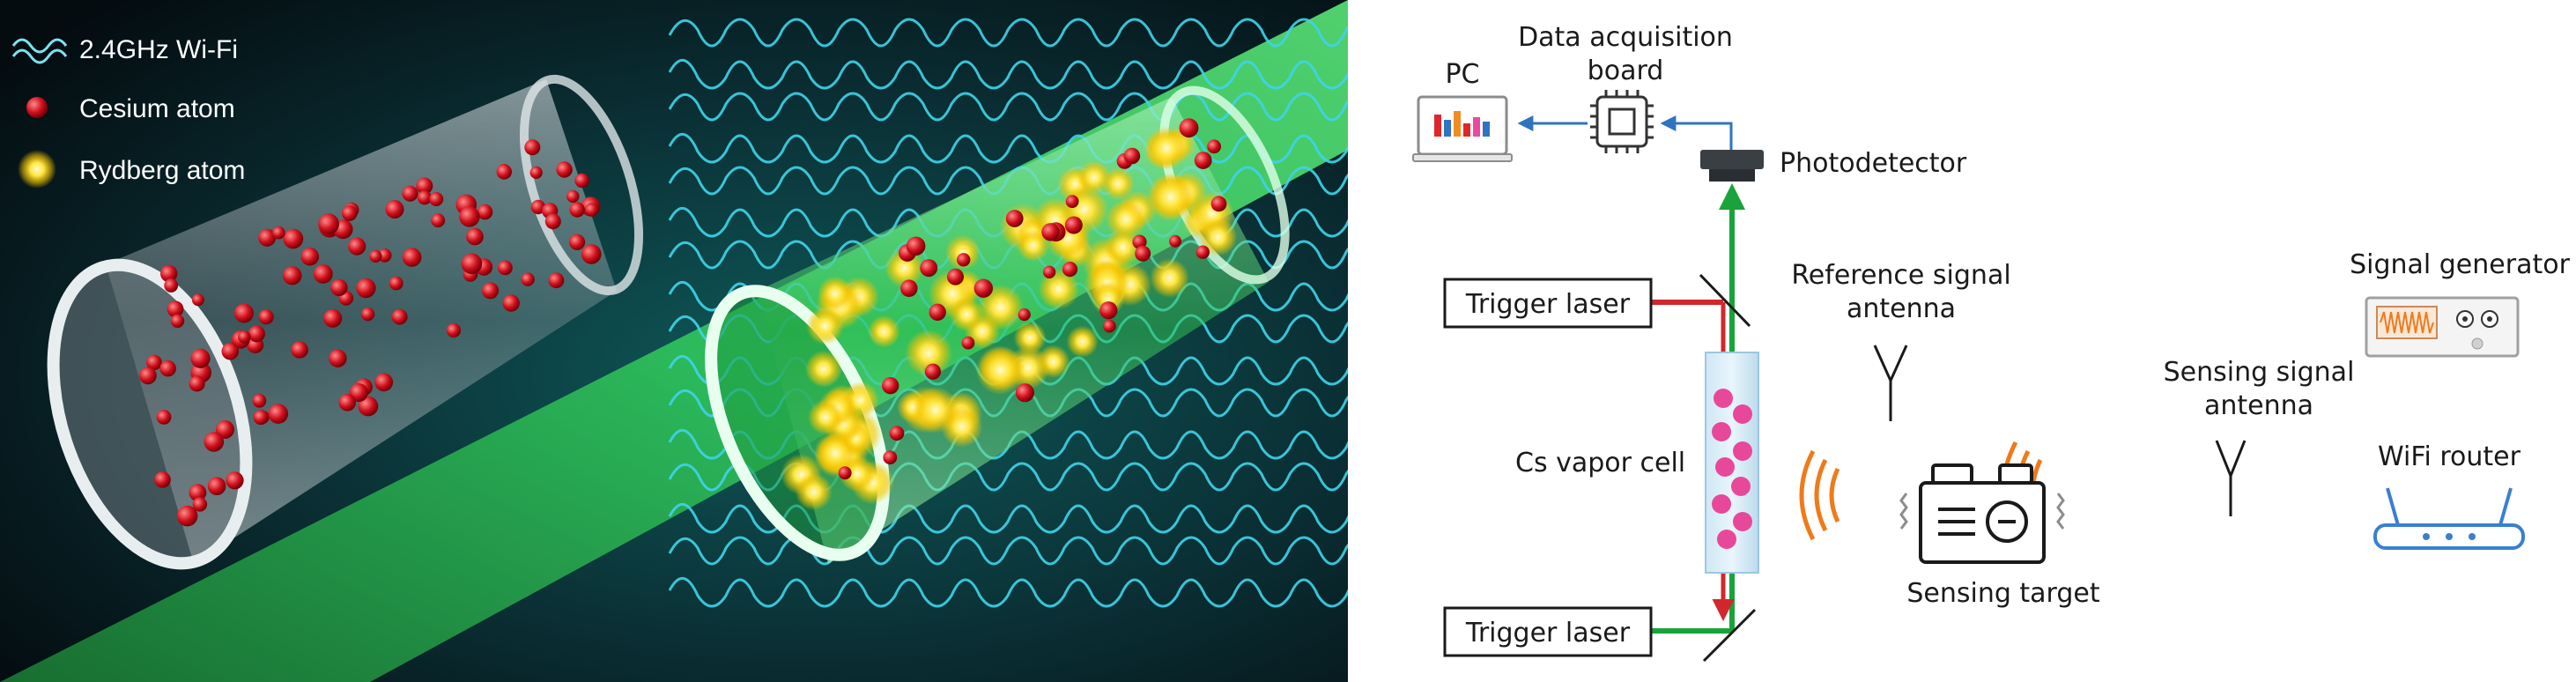 The width and height of the screenshot is (2576, 682). Describe the element at coordinates (1725, 301) in the screenshot. I see `mirror-top` at that location.